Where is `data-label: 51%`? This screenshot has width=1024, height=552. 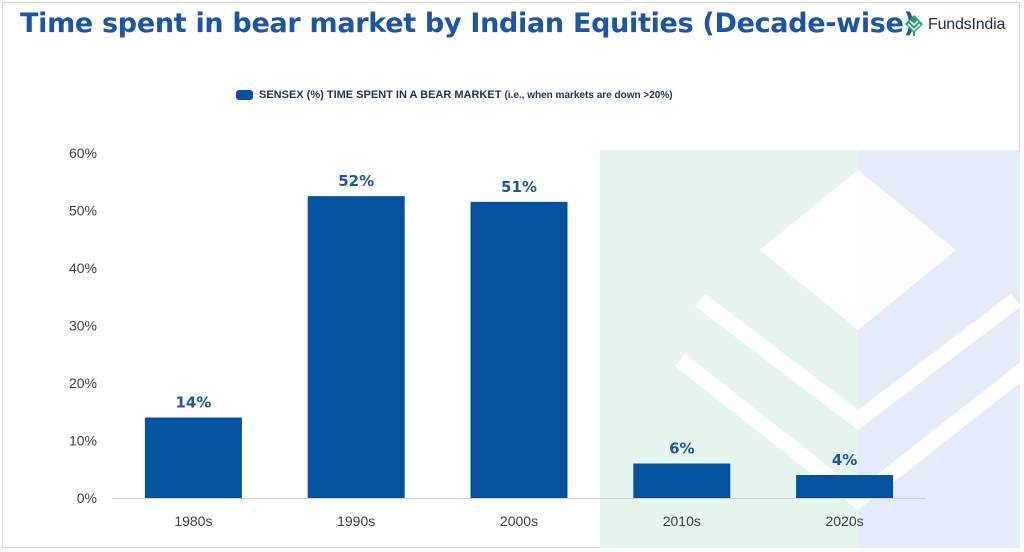 data-label: 51% is located at coordinates (519, 187).